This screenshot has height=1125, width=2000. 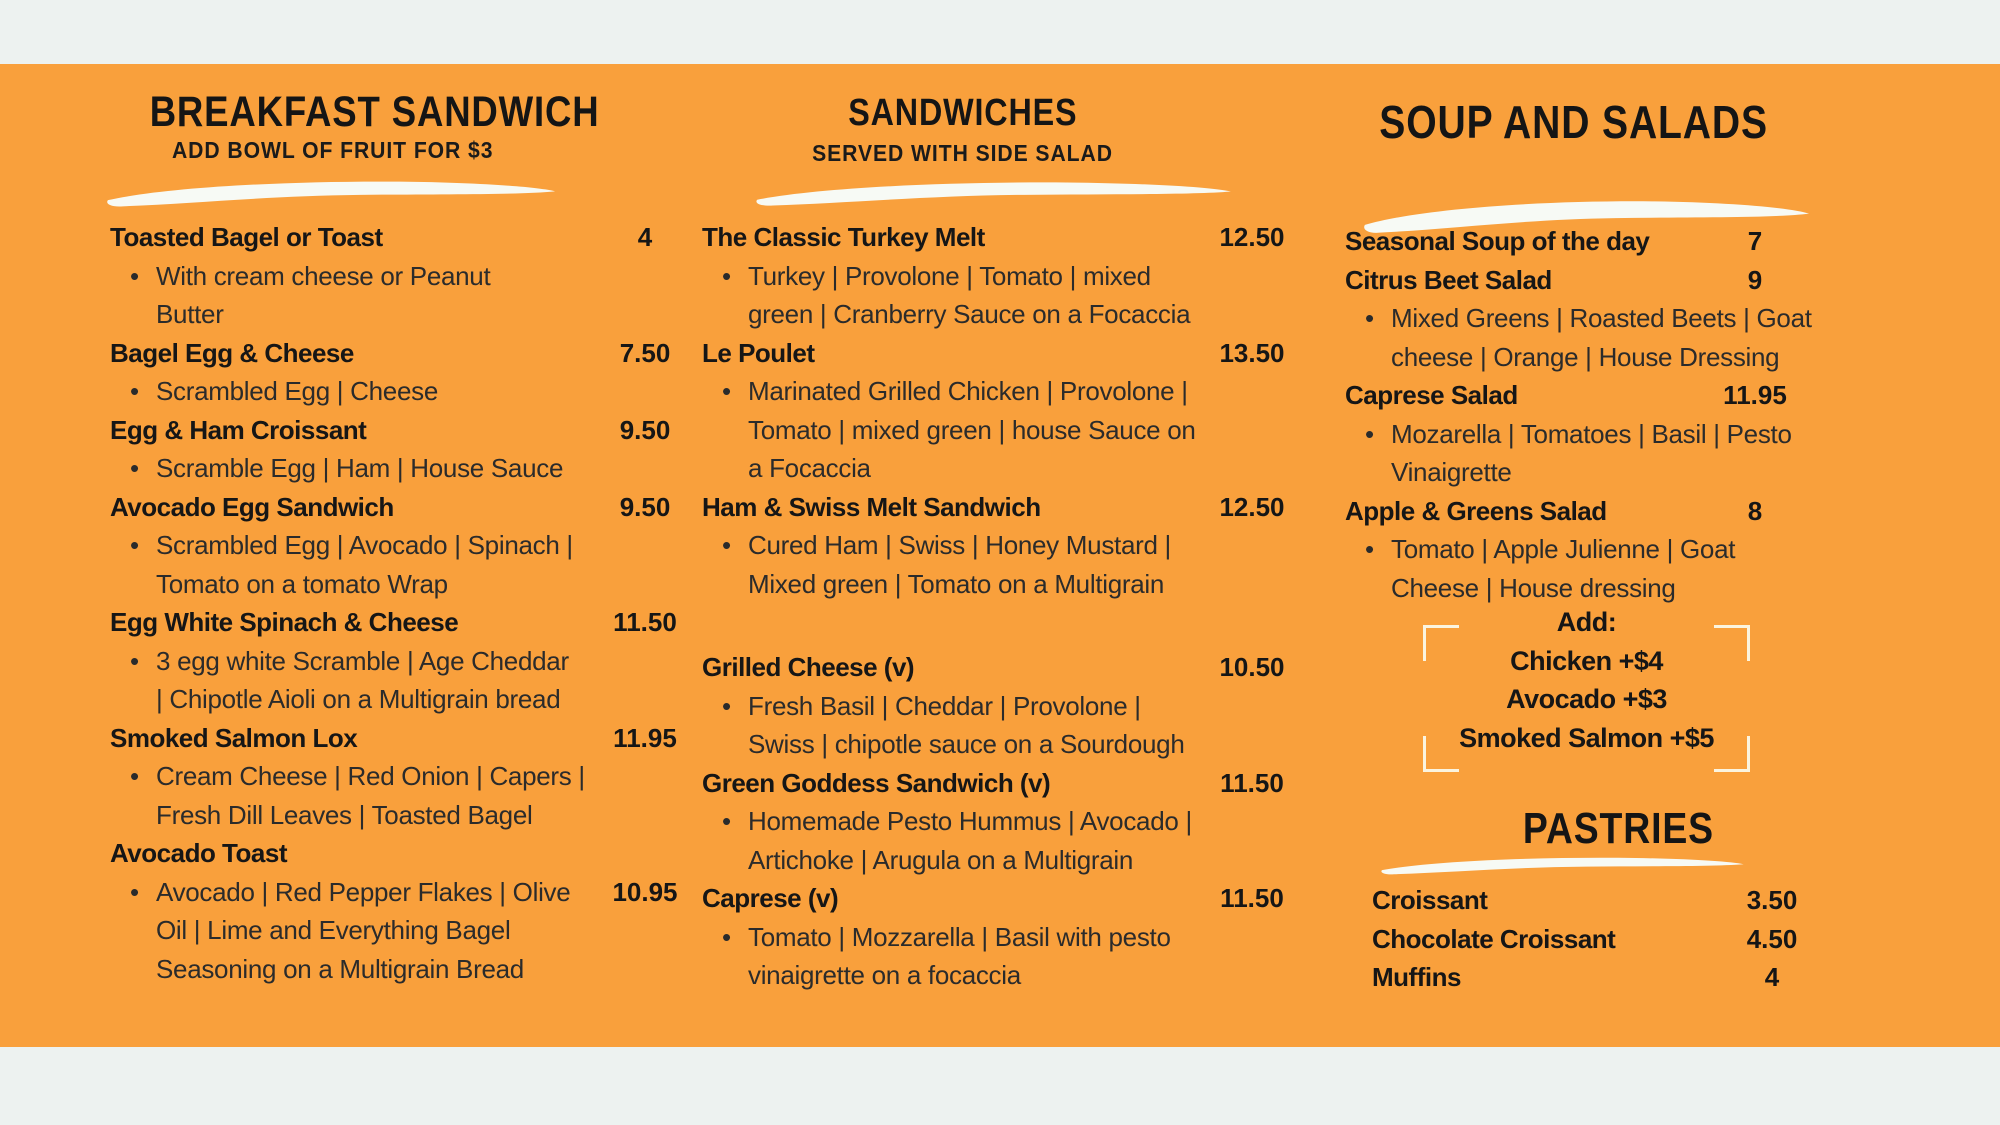 What do you see at coordinates (358, 699) in the screenshot?
I see `description-line: | Chipotle Aioli on a Multigrain bread` at bounding box center [358, 699].